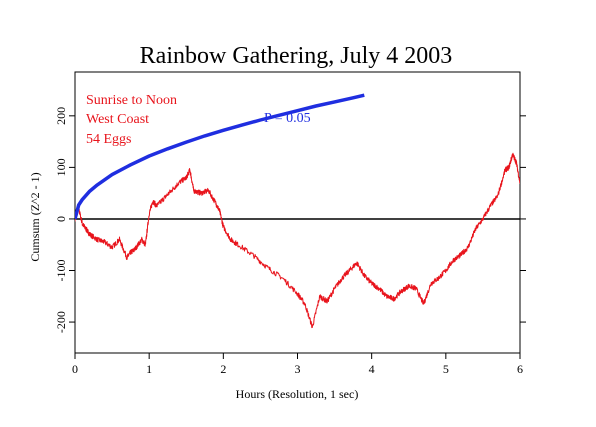 The height and width of the screenshot is (427, 596). Describe the element at coordinates (131, 100) in the screenshot. I see `annotation-time: Sunrise to Noon` at that location.